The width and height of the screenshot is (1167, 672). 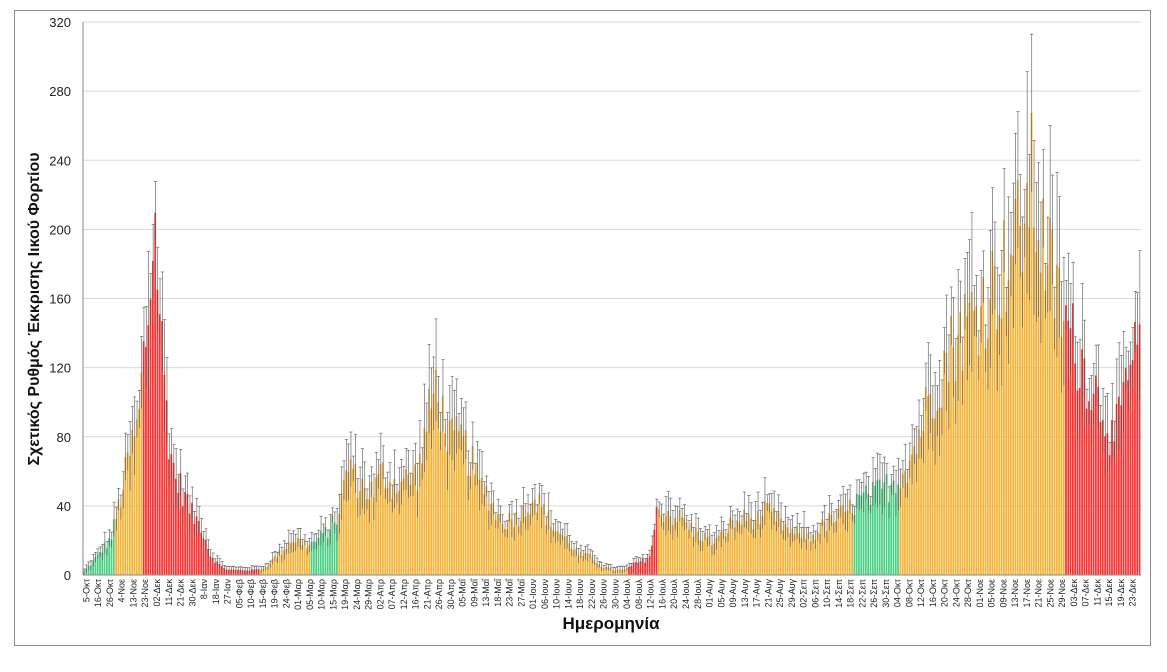 I want to click on x-tick-label: 12-Οκτ, so click(x=921, y=593).